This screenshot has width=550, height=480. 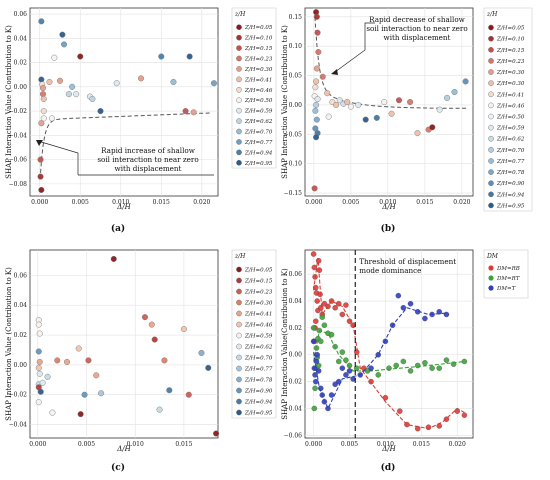 I want to click on x-tick-label: 0.020, so click(x=461, y=202).